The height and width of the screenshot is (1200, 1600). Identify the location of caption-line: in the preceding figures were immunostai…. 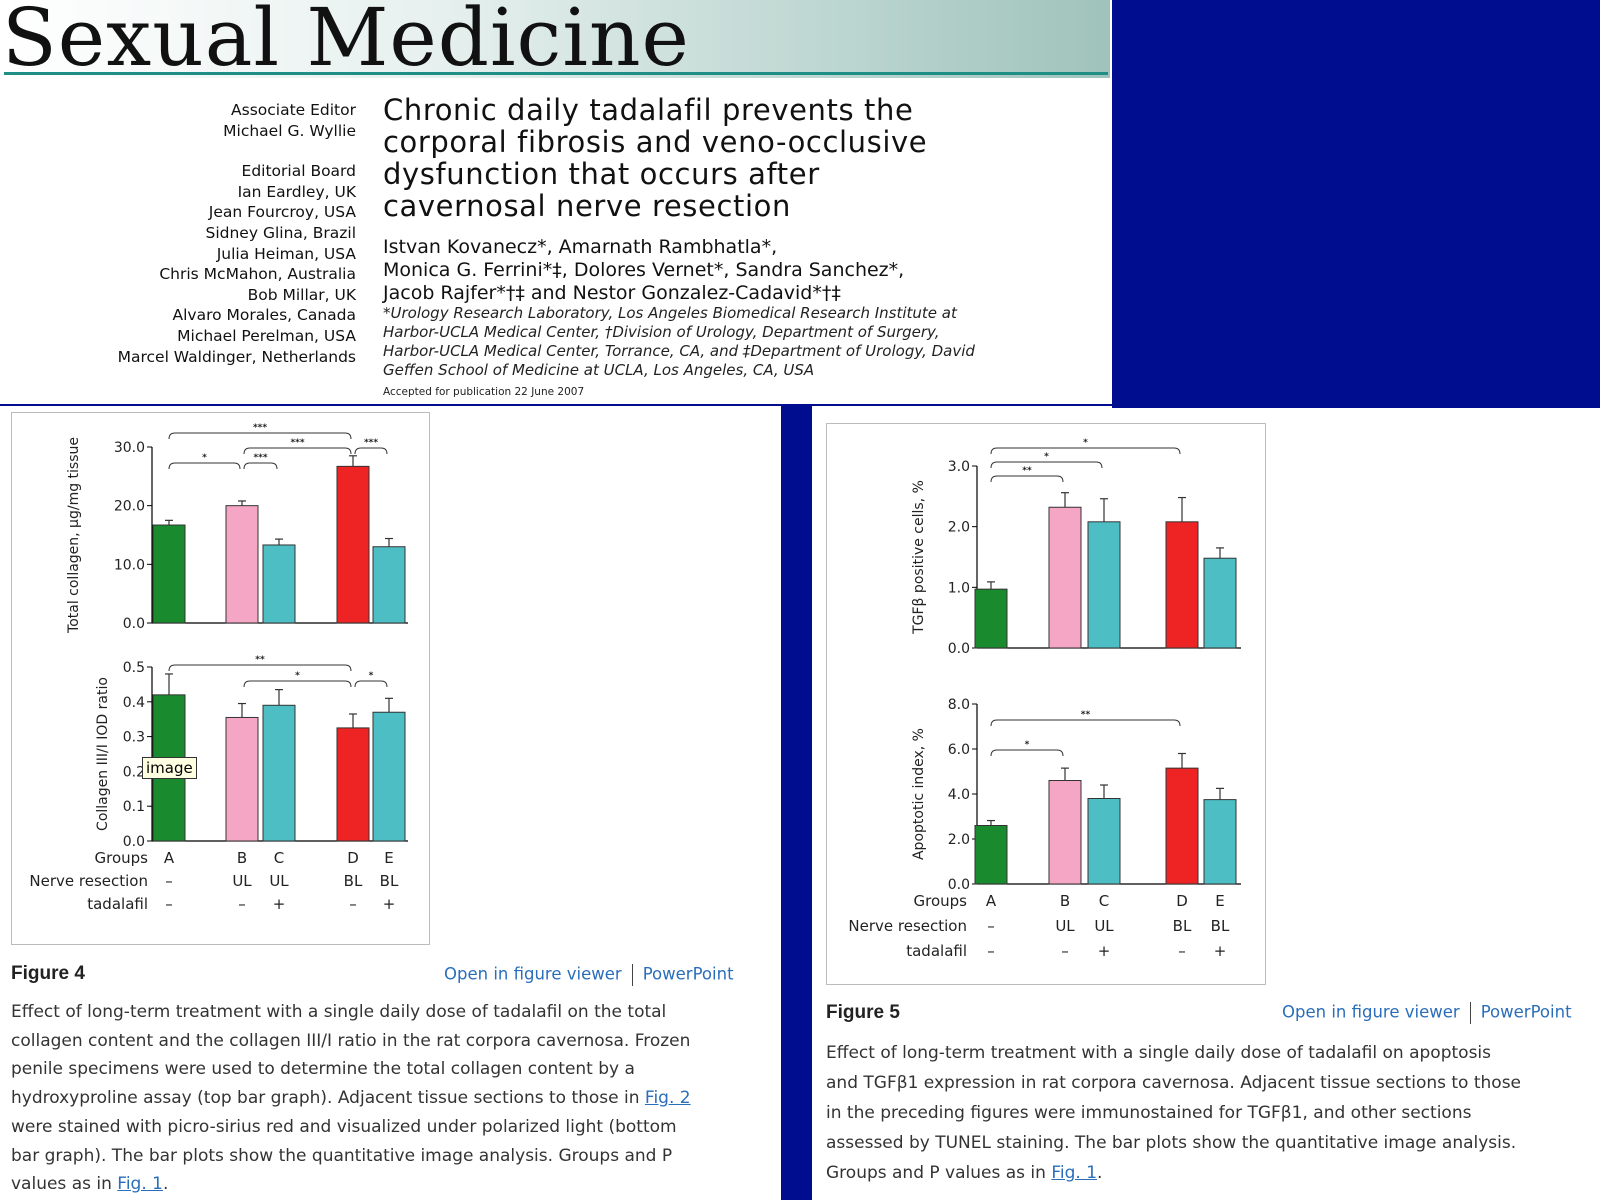
(1149, 1113).